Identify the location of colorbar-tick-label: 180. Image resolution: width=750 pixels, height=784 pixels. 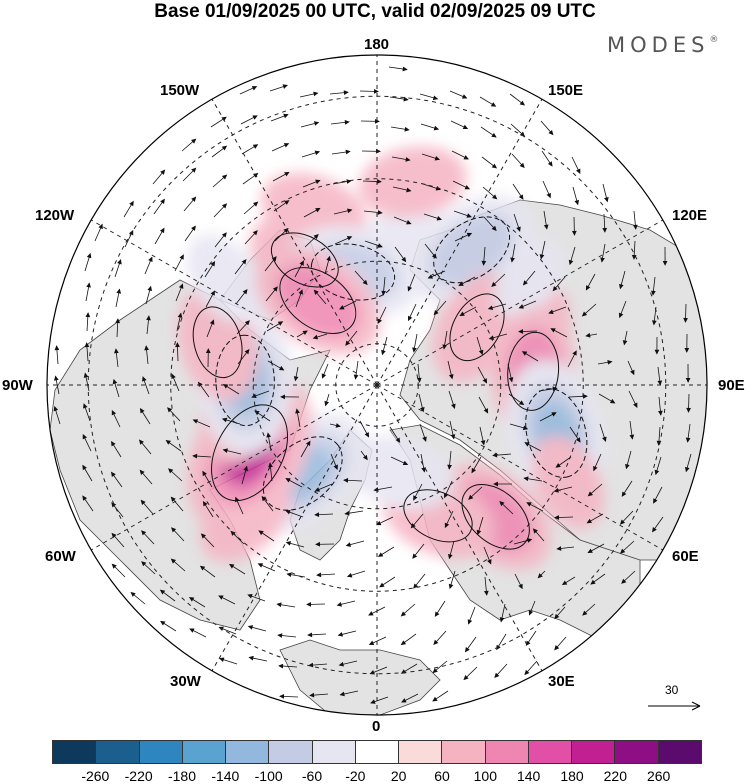
(571, 776).